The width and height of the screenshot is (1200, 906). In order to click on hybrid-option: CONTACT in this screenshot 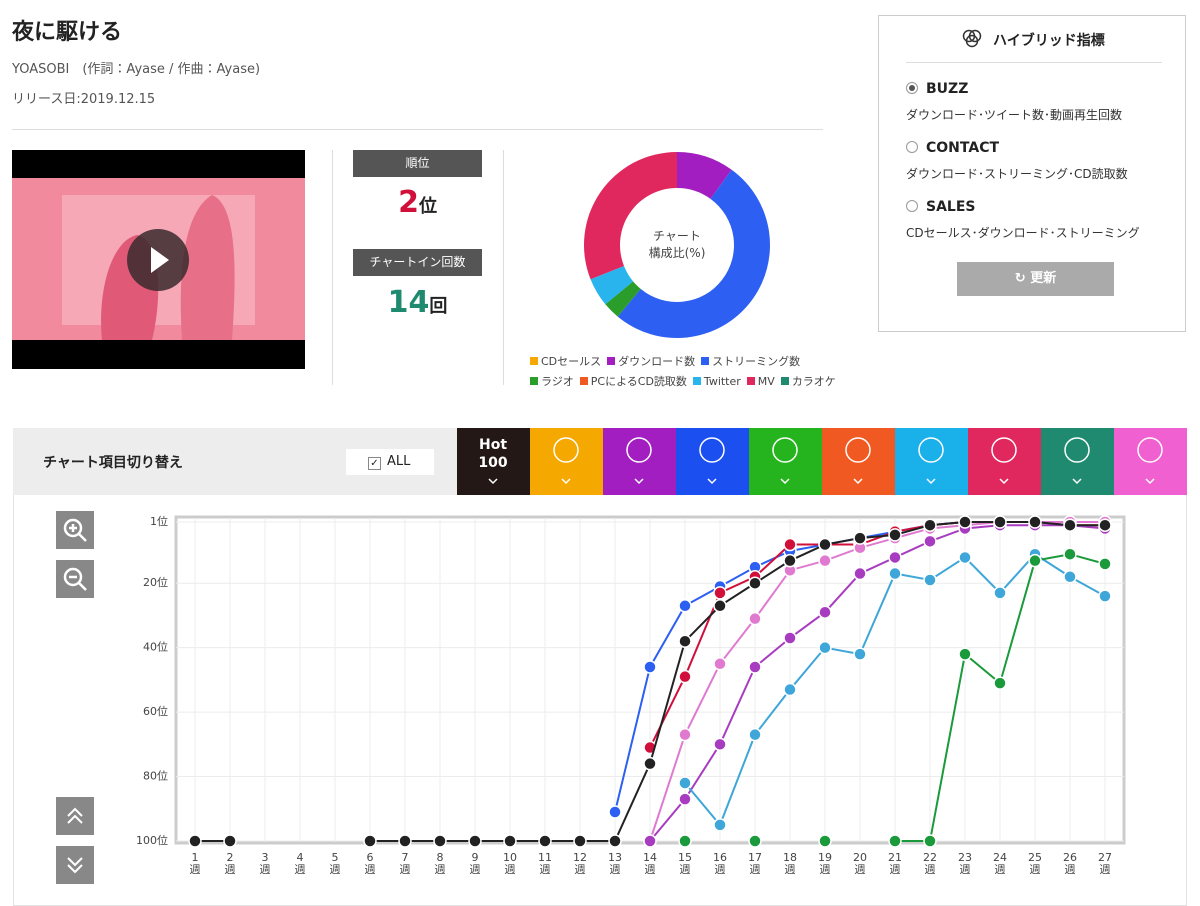, I will do `click(952, 146)`.